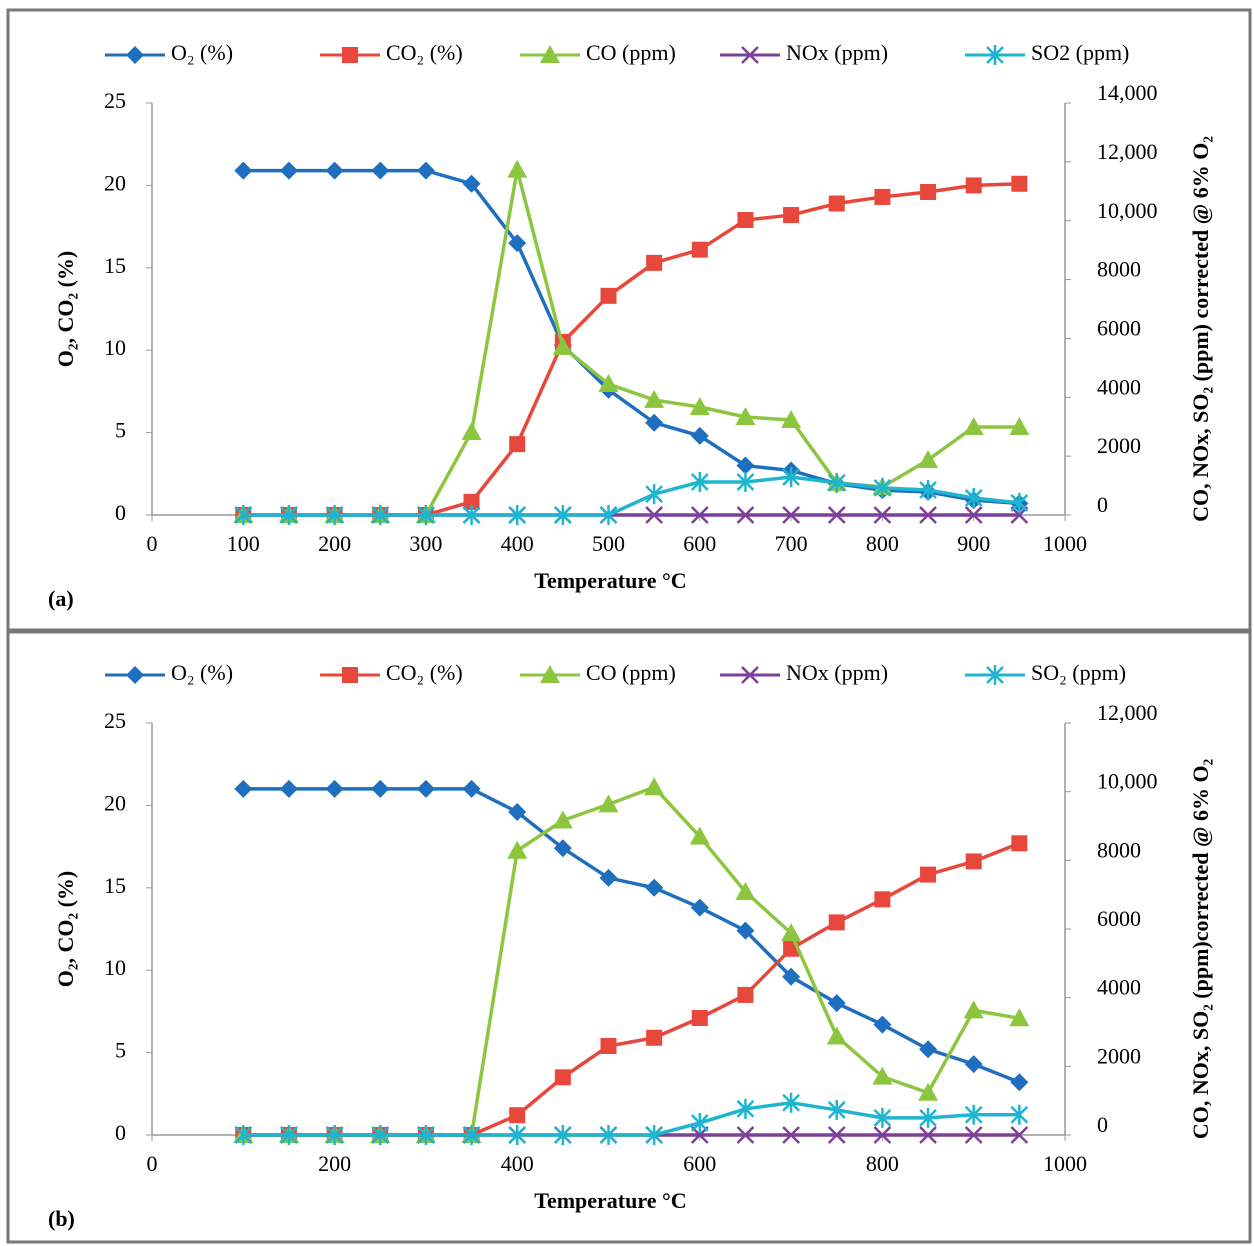 This screenshot has width=1254, height=1246. I want to click on y2-tick-label: 8000, so click(1119, 269).